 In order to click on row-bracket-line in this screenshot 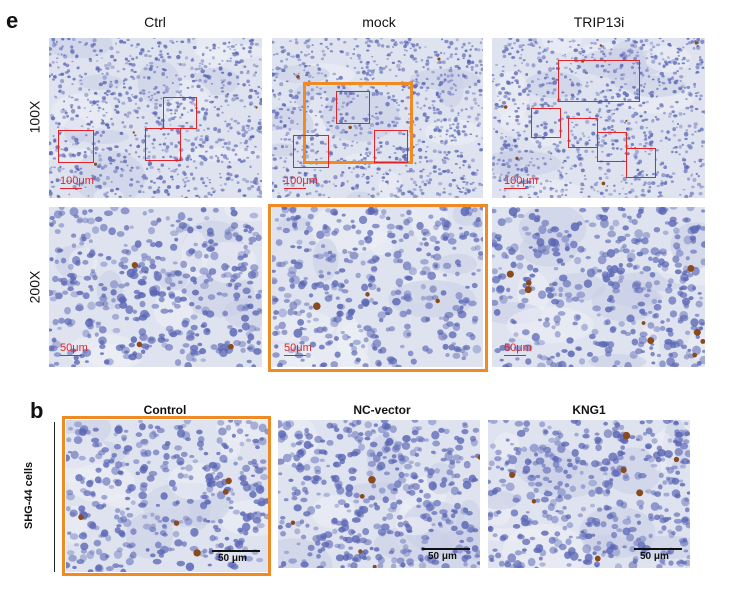, I will do `click(54, 497)`.